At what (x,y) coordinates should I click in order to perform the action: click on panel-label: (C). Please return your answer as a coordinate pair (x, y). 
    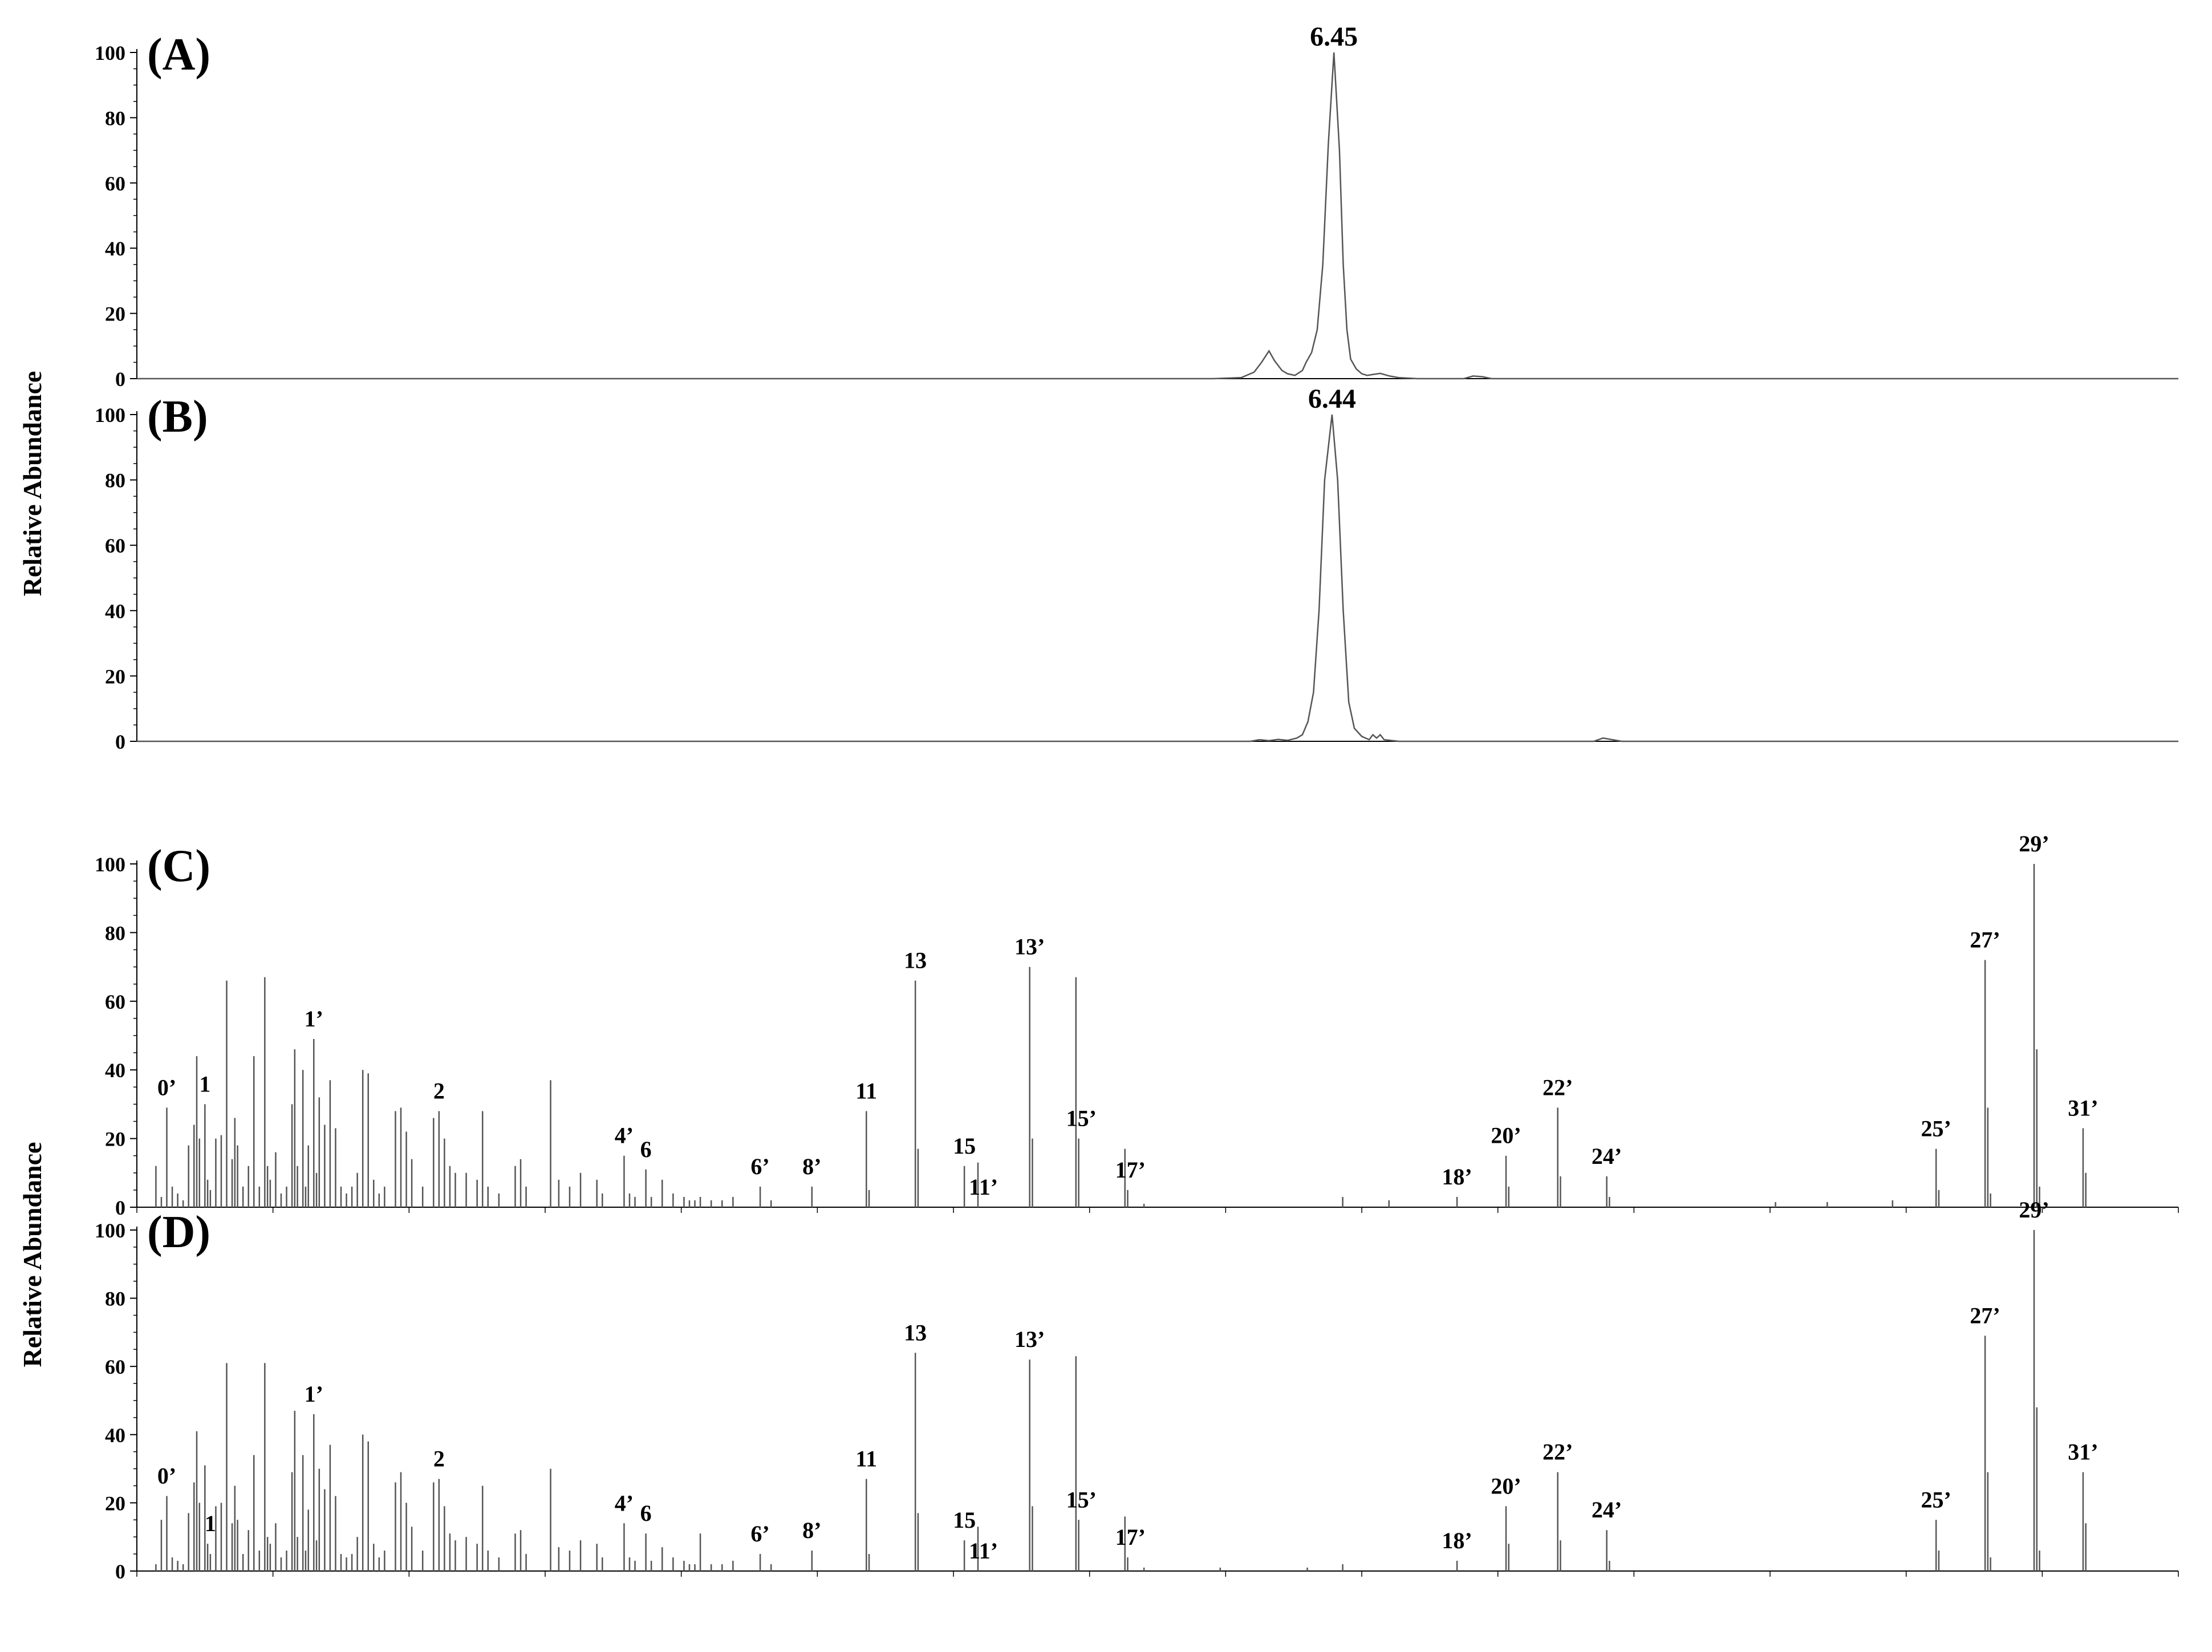
    Looking at the image, I should click on (178, 866).